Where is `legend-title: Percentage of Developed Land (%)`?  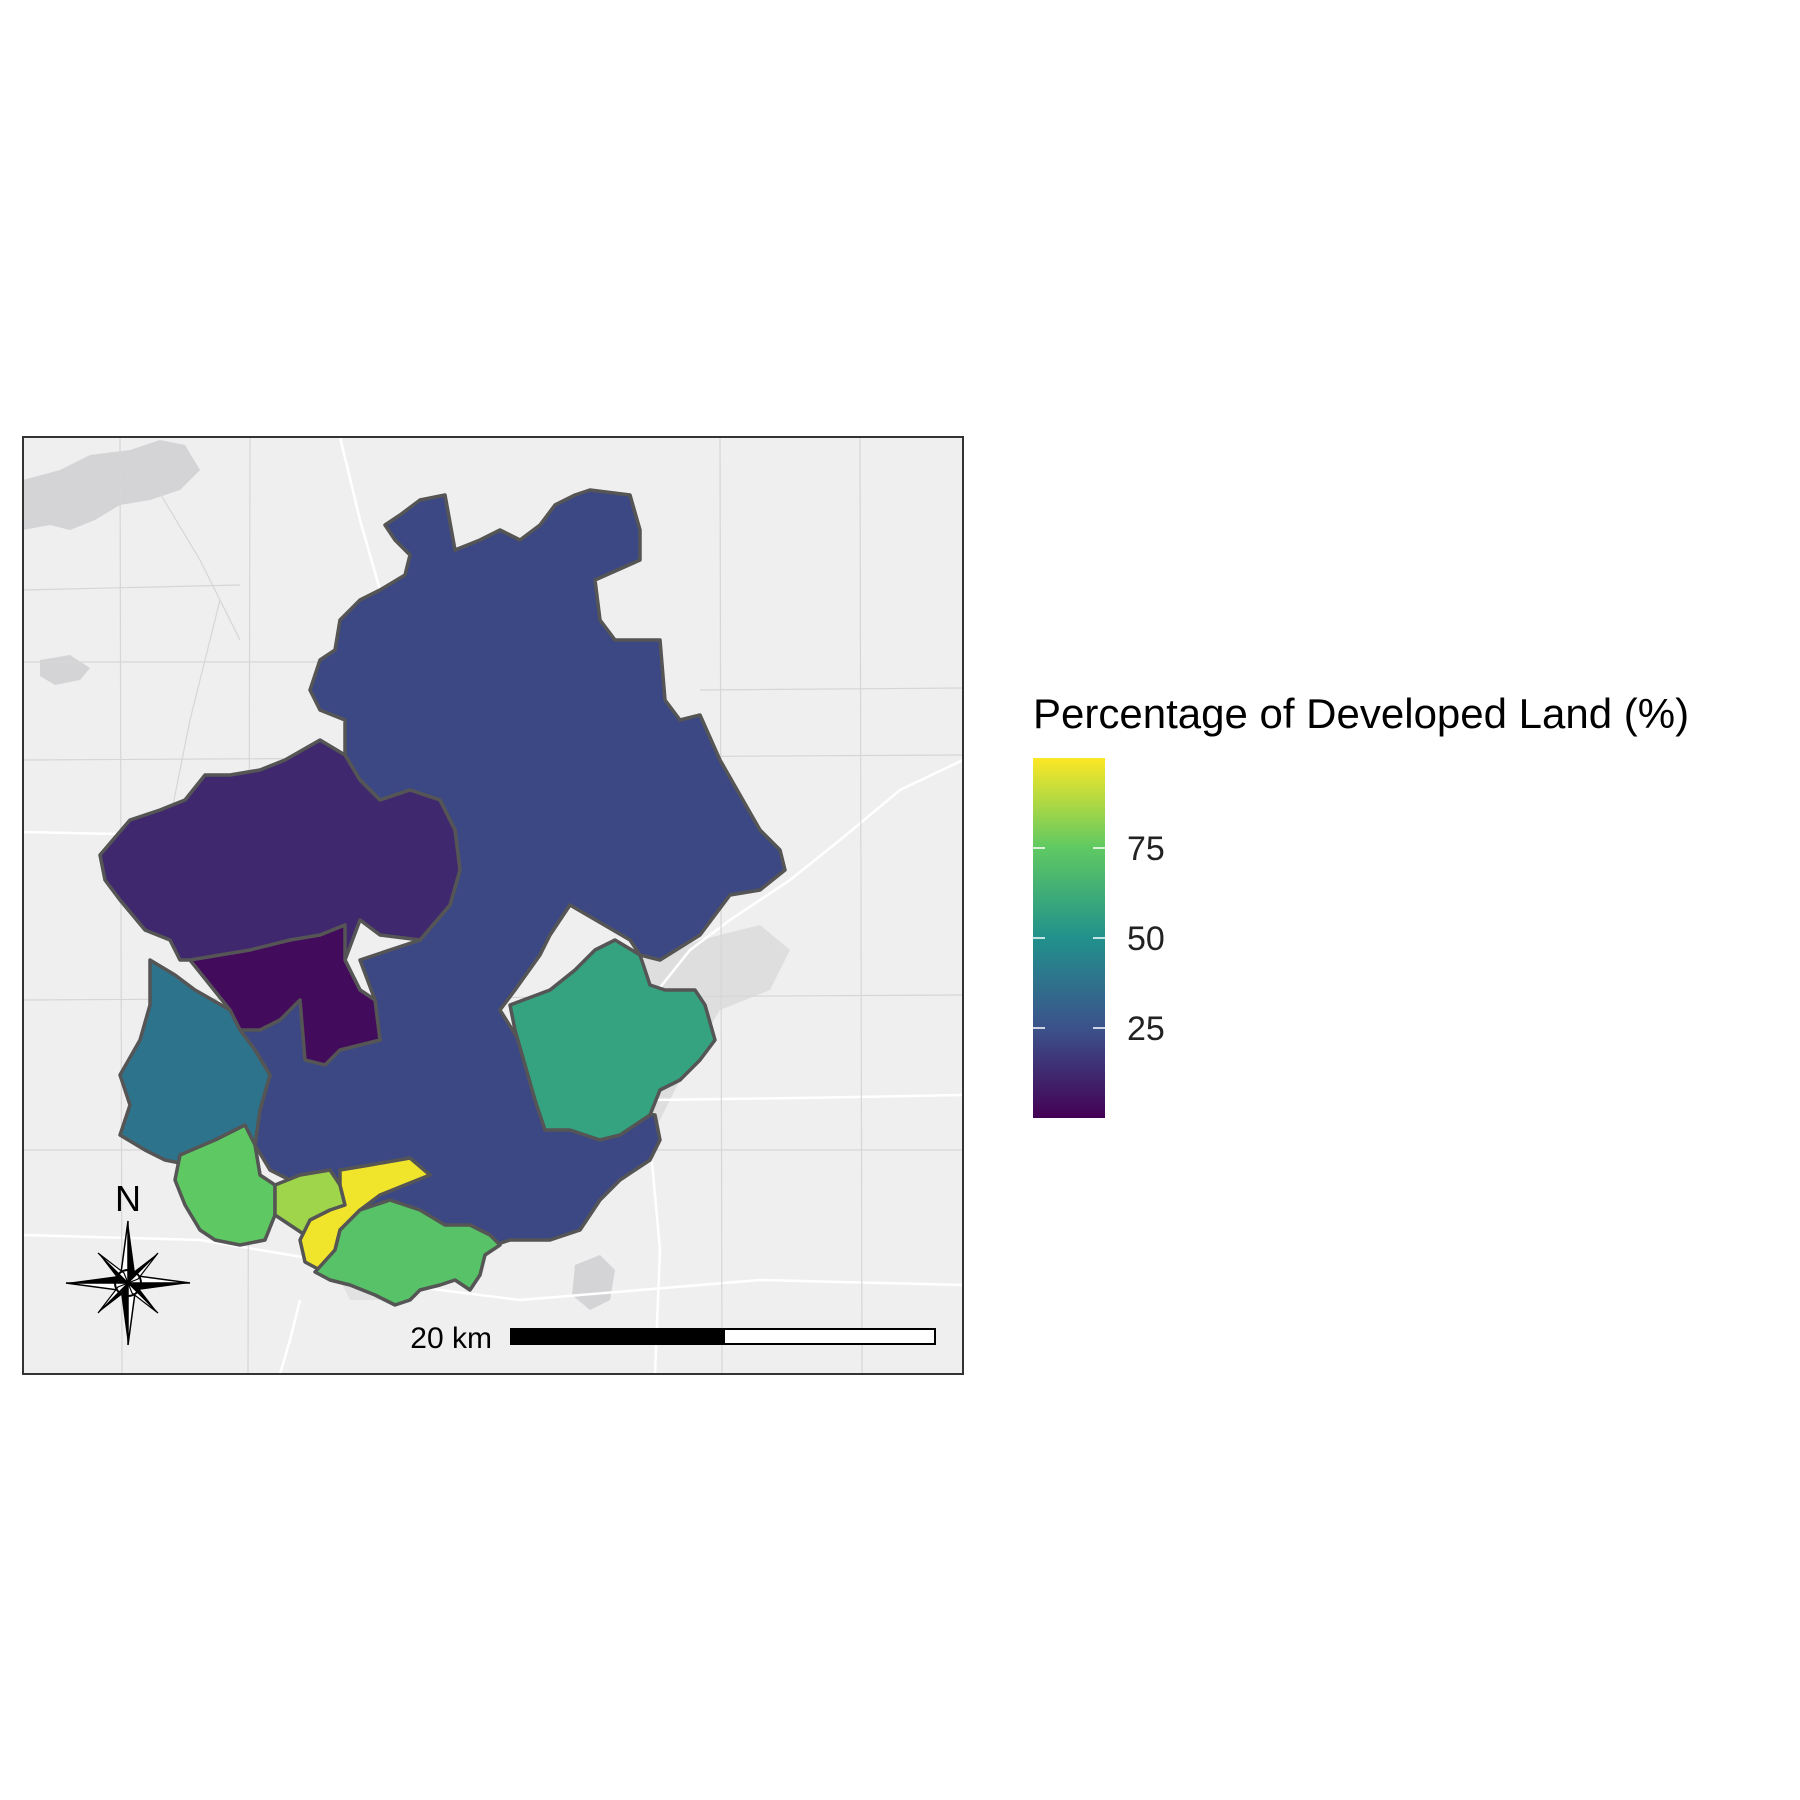
legend-title: Percentage of Developed Land (%) is located at coordinates (1361, 713).